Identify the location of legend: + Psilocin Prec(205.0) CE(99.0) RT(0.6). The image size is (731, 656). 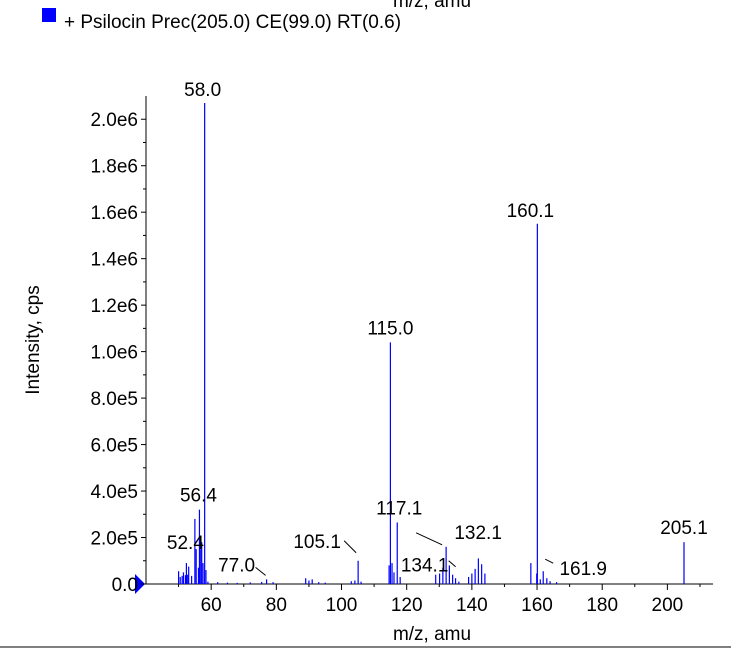
(221, 20).